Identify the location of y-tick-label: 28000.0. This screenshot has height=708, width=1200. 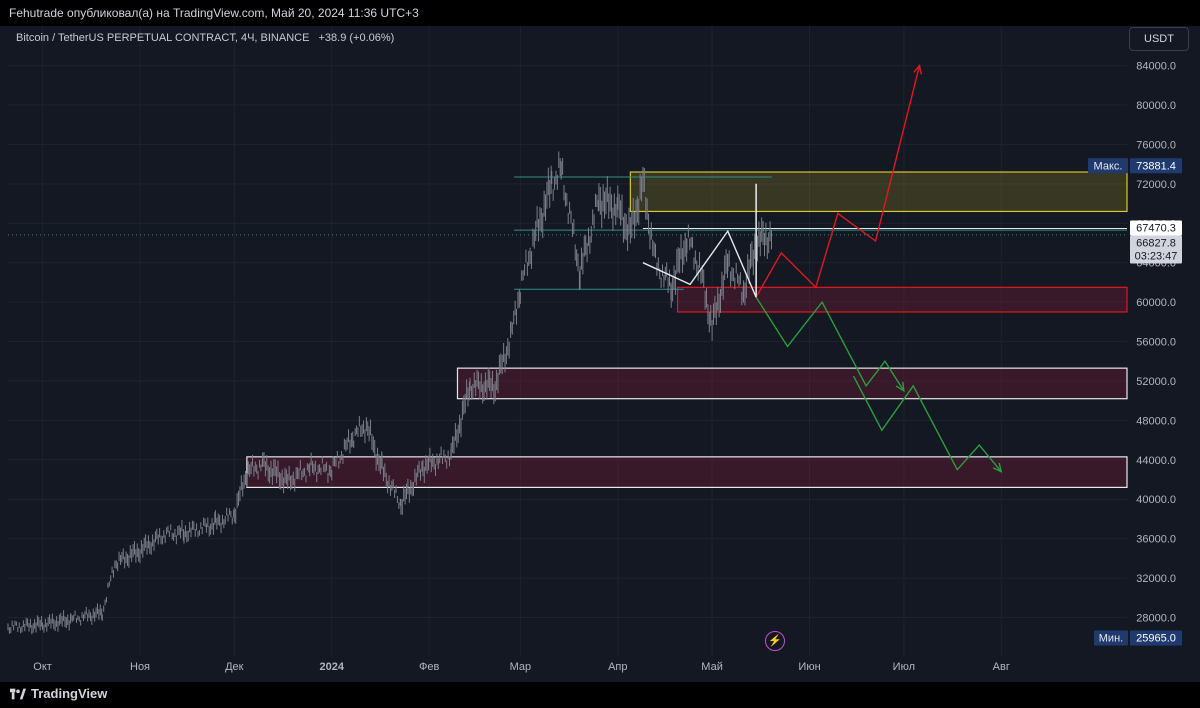
(1156, 619).